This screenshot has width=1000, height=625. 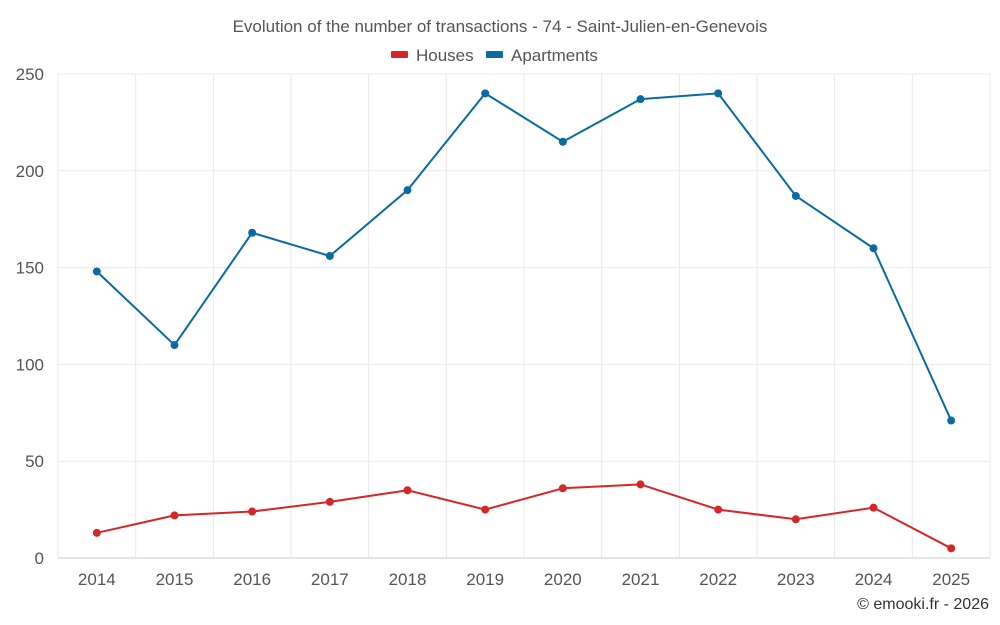 I want to click on x-tick-label: 2024, so click(x=874, y=579).